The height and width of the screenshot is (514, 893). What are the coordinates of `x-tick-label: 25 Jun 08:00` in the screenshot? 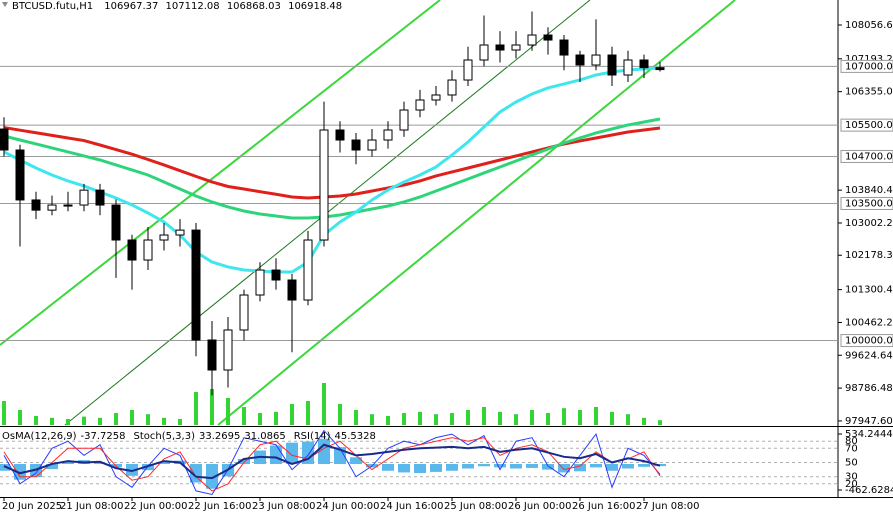 It's located at (476, 506).